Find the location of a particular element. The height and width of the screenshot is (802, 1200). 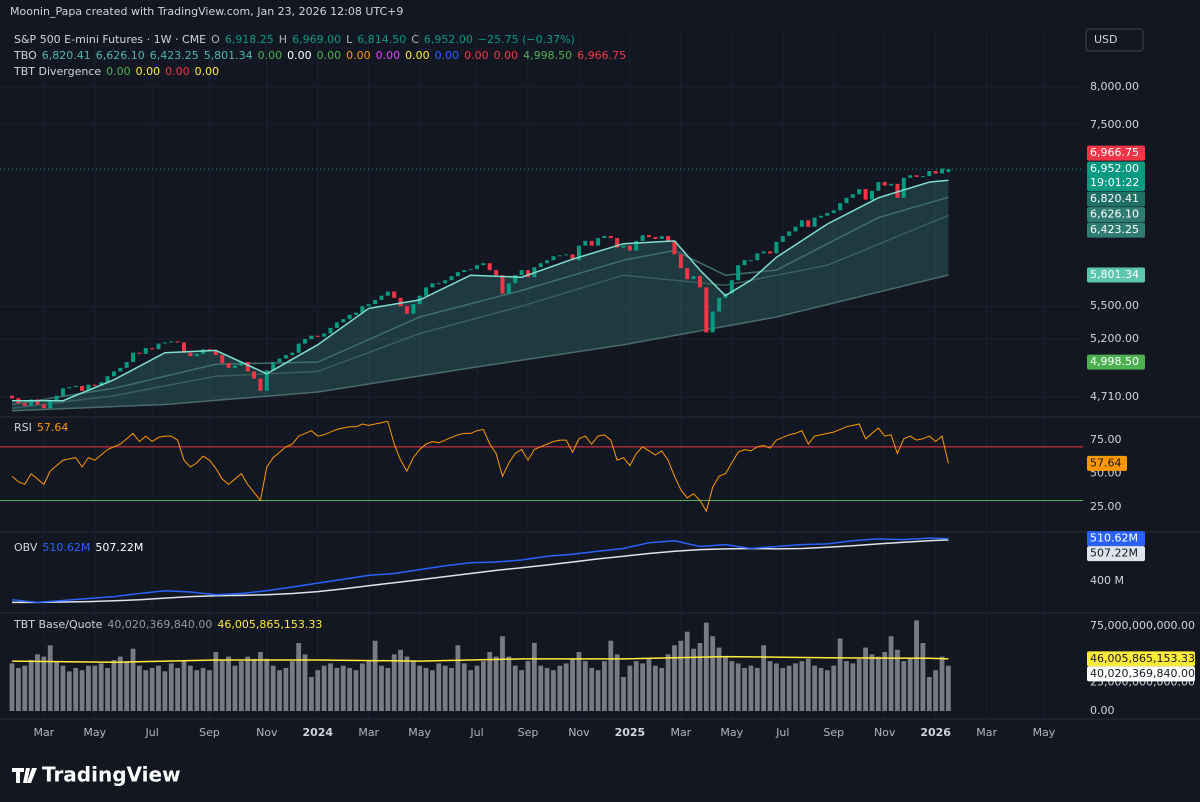

y-tick-label: 0.00 is located at coordinates (1102, 710).